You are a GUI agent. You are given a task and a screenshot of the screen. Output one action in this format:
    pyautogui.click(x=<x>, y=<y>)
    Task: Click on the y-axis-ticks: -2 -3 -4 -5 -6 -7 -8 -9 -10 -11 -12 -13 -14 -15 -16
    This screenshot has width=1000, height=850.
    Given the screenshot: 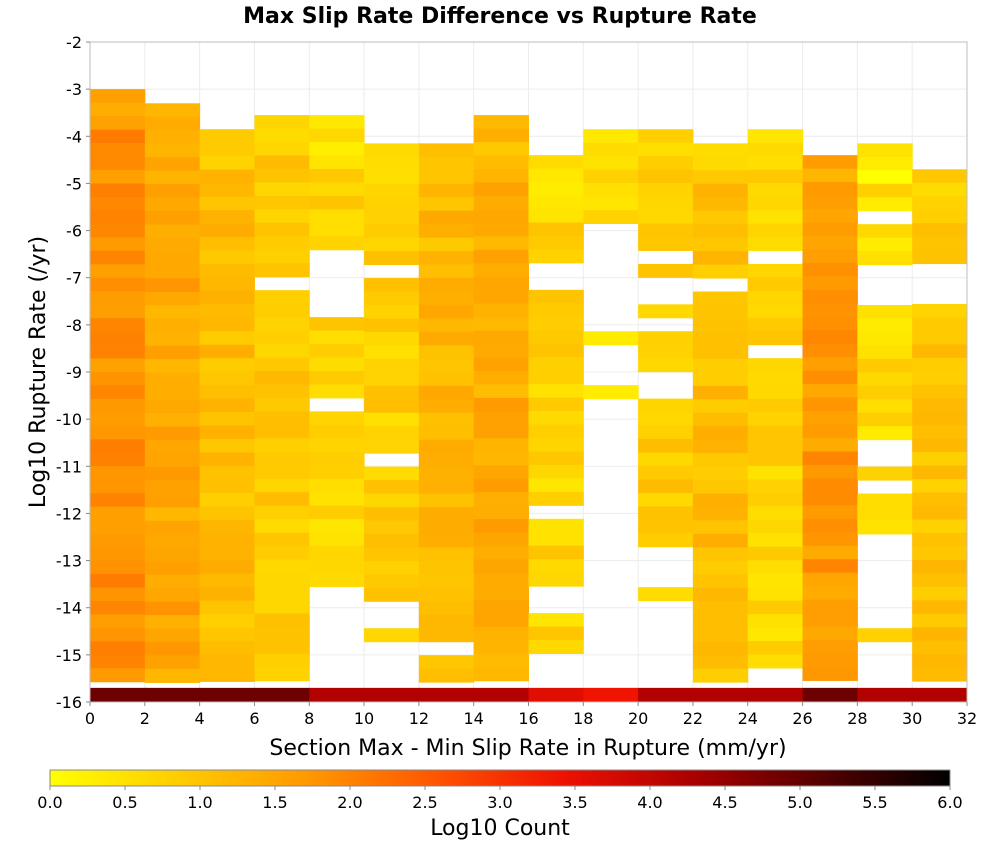 What is the action you would take?
    pyautogui.click(x=73, y=372)
    